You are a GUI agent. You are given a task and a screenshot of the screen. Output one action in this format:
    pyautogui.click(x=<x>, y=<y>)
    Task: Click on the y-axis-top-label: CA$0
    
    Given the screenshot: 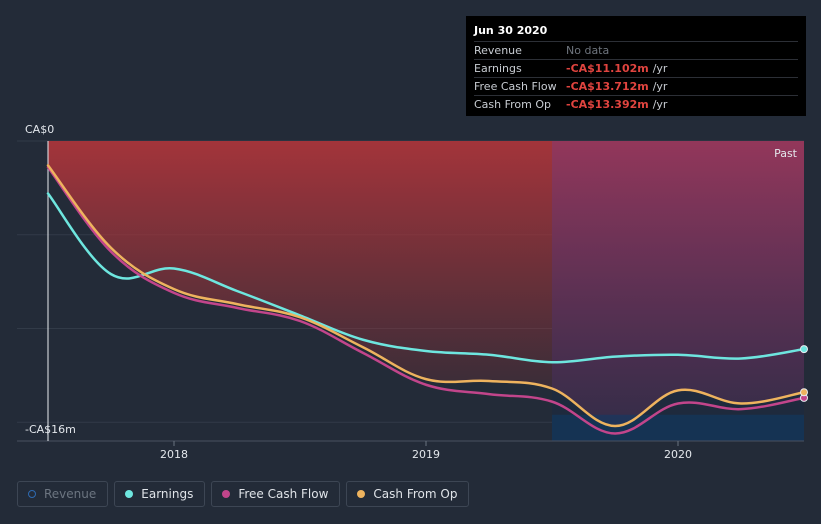 What is the action you would take?
    pyautogui.click(x=39, y=129)
    